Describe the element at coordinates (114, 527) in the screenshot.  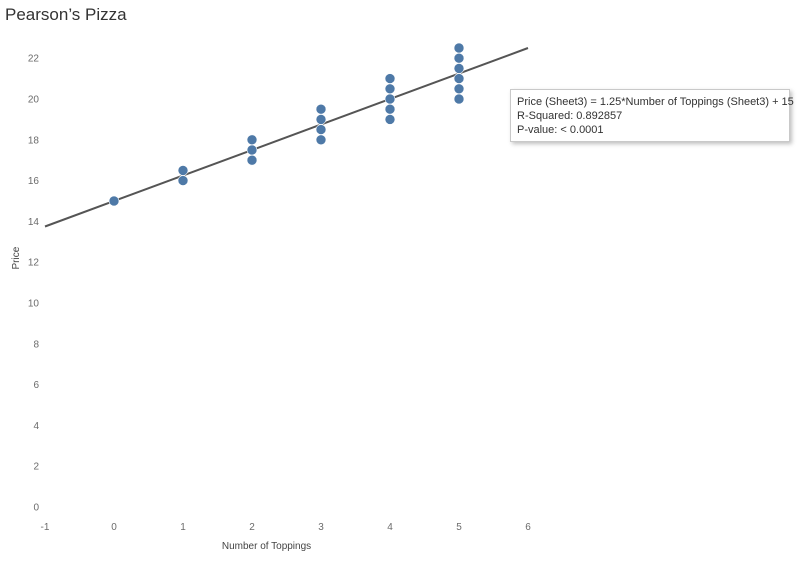
I see `x-tick-label: 0` at that location.